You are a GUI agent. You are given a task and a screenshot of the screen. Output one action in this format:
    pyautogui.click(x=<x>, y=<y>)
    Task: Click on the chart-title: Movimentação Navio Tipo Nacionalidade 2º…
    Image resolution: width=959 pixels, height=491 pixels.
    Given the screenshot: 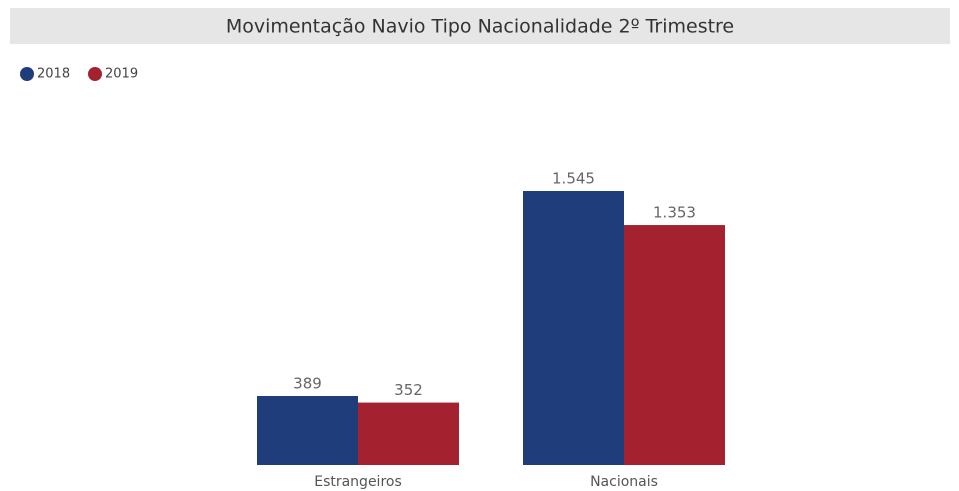 What is the action you would take?
    pyautogui.click(x=480, y=27)
    